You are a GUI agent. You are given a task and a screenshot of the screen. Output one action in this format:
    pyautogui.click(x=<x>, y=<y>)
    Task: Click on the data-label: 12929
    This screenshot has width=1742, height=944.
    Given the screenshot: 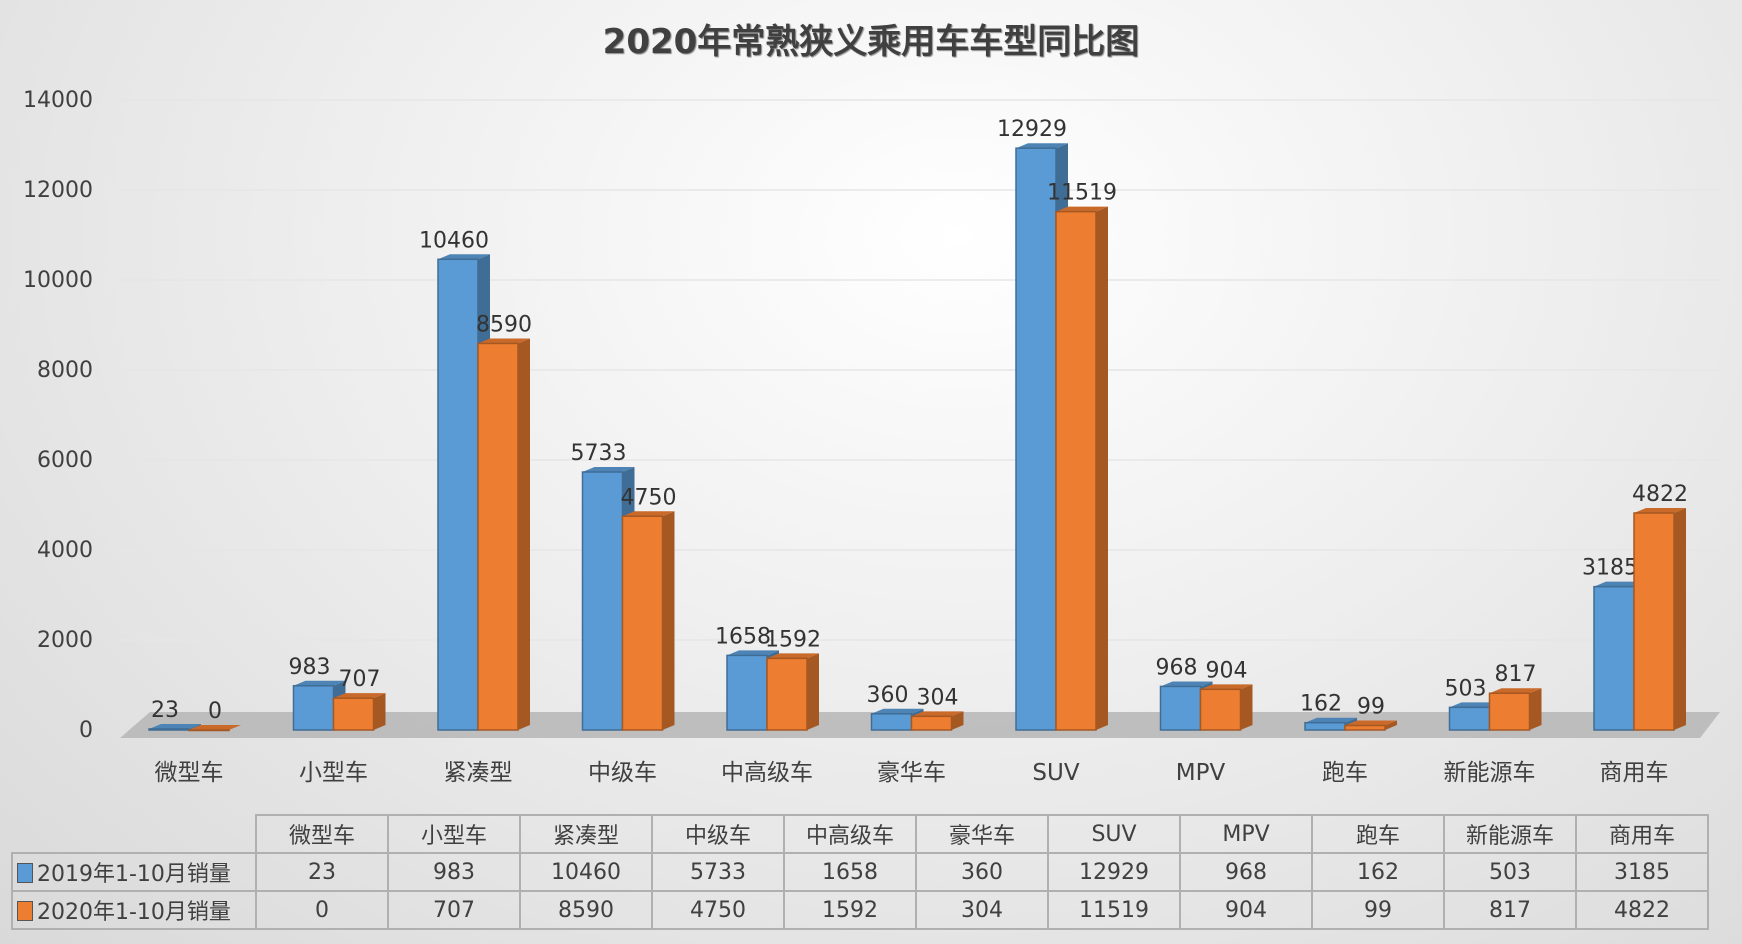 What is the action you would take?
    pyautogui.click(x=1032, y=129)
    